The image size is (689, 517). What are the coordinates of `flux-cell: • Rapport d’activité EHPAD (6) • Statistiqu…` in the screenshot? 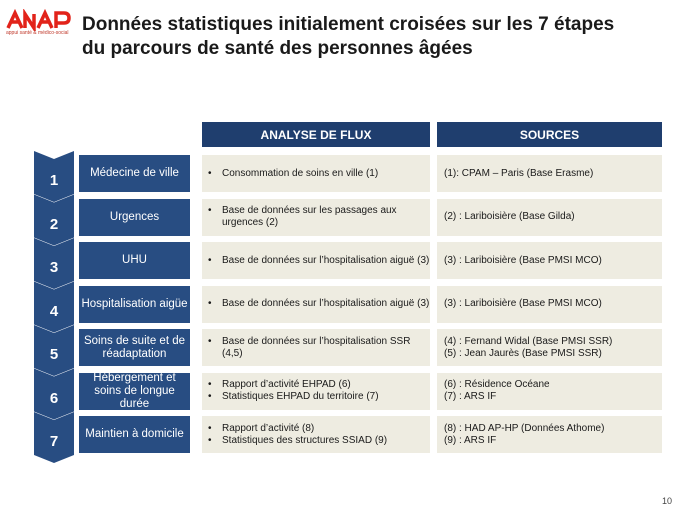 It's located at (316, 391).